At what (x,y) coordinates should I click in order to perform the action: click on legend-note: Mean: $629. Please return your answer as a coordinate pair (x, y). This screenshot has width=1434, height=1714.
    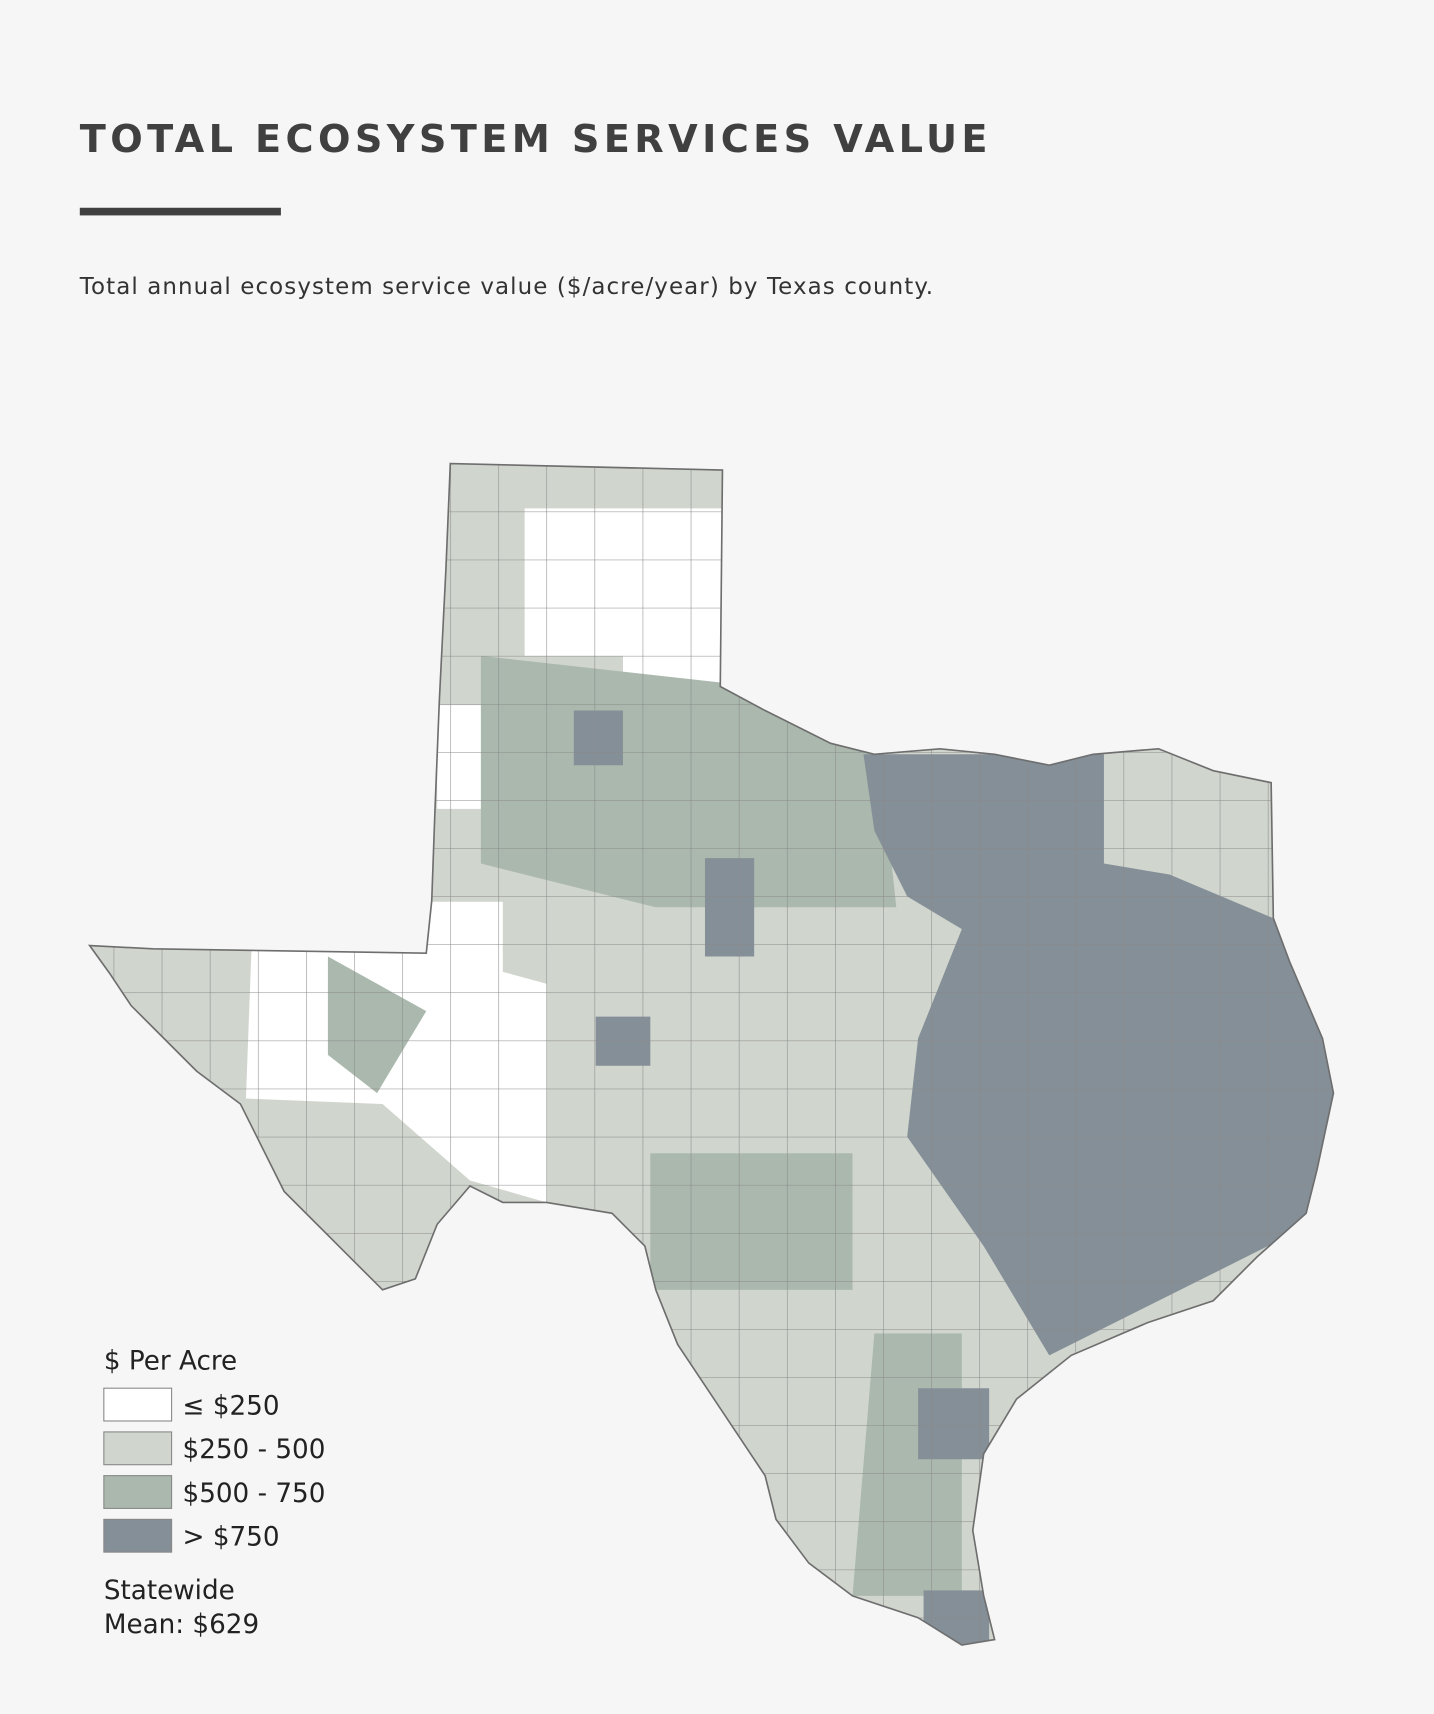
    Looking at the image, I should click on (181, 1625).